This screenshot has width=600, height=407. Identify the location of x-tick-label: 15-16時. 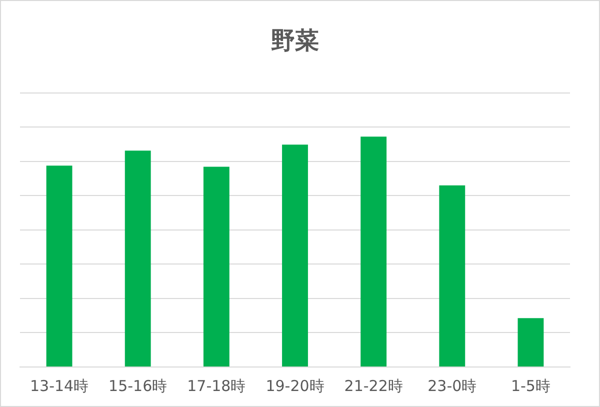
(138, 385).